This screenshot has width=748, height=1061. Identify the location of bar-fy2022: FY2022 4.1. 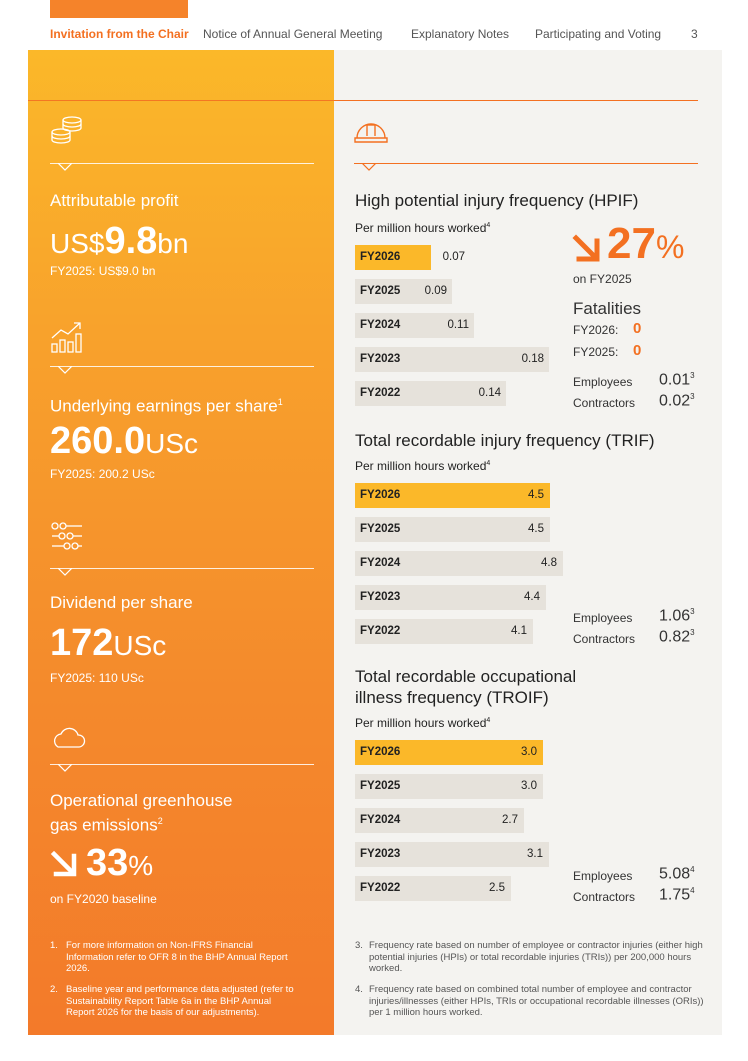
(444, 631).